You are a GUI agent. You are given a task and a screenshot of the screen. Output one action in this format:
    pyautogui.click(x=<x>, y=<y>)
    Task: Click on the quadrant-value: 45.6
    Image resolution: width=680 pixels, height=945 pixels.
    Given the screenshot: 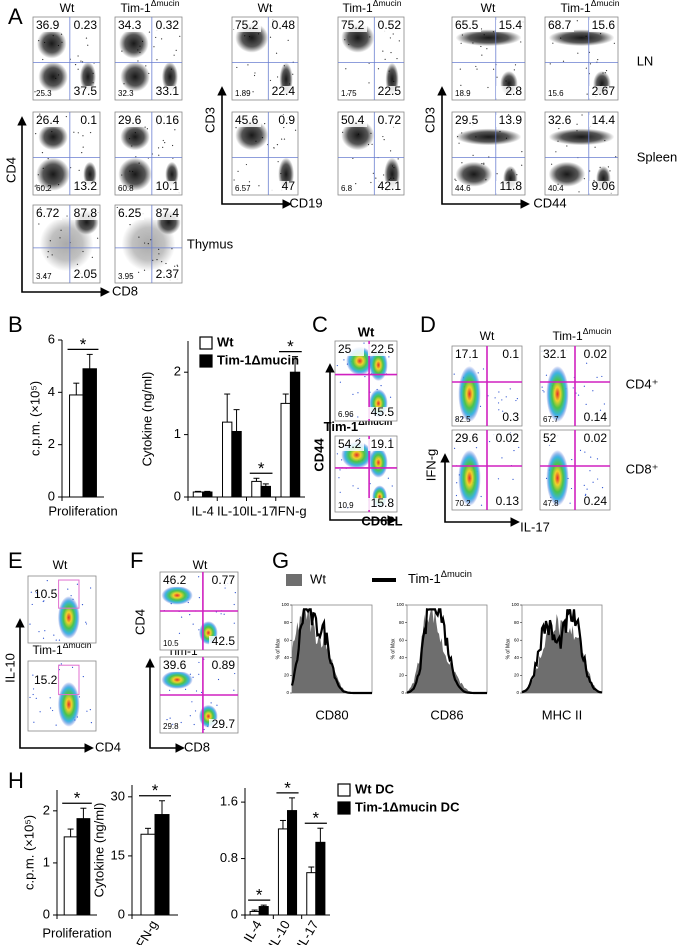 What is the action you would take?
    pyautogui.click(x=247, y=120)
    